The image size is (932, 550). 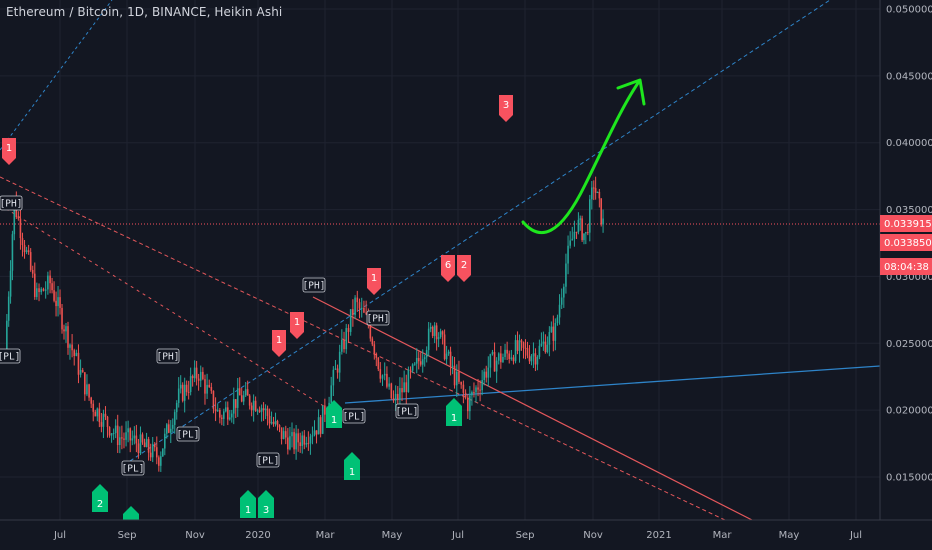 I want to click on pivot-label: [PH], so click(x=378, y=318).